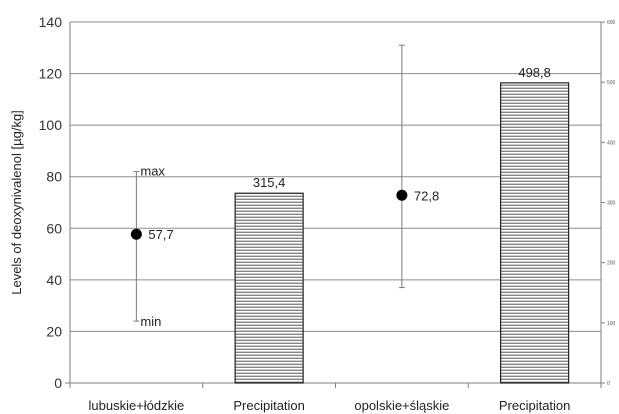  I want to click on y-tick-label: 0, so click(58, 383).